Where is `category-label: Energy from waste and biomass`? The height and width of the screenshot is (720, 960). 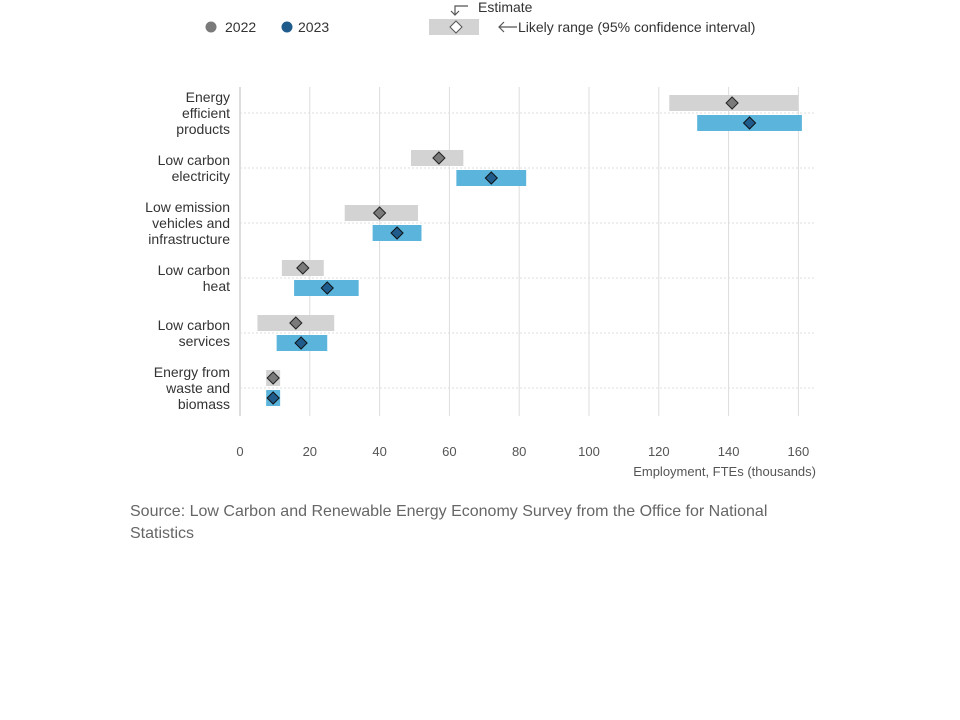 category-label: Energy from waste and biomass is located at coordinates (192, 388).